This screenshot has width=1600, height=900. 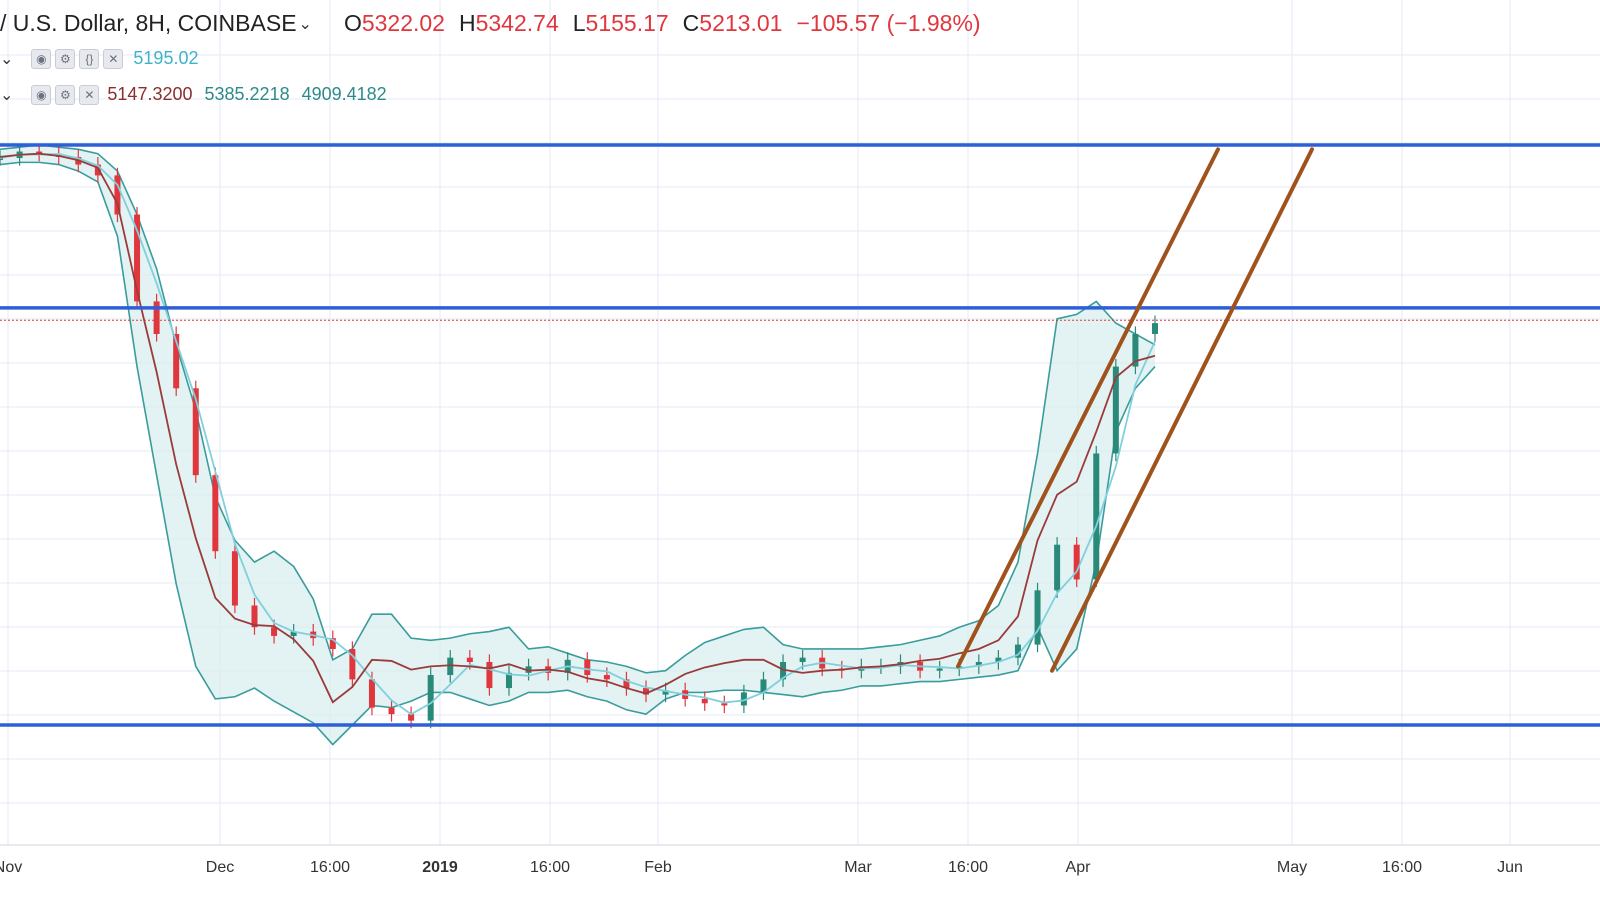 What do you see at coordinates (517, 23) in the screenshot?
I see `high-value: 5342.74` at bounding box center [517, 23].